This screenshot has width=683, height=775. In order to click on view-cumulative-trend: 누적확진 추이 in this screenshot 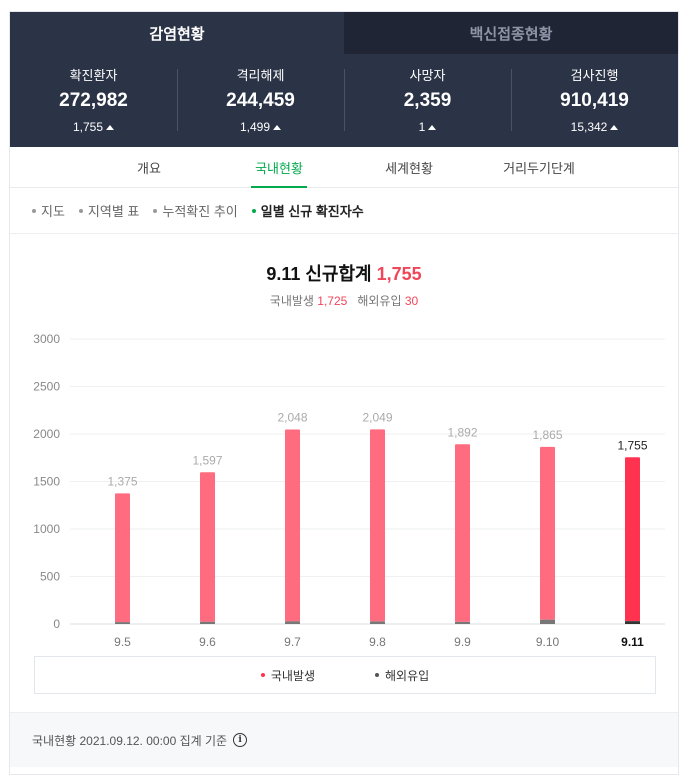, I will do `click(195, 210)`.